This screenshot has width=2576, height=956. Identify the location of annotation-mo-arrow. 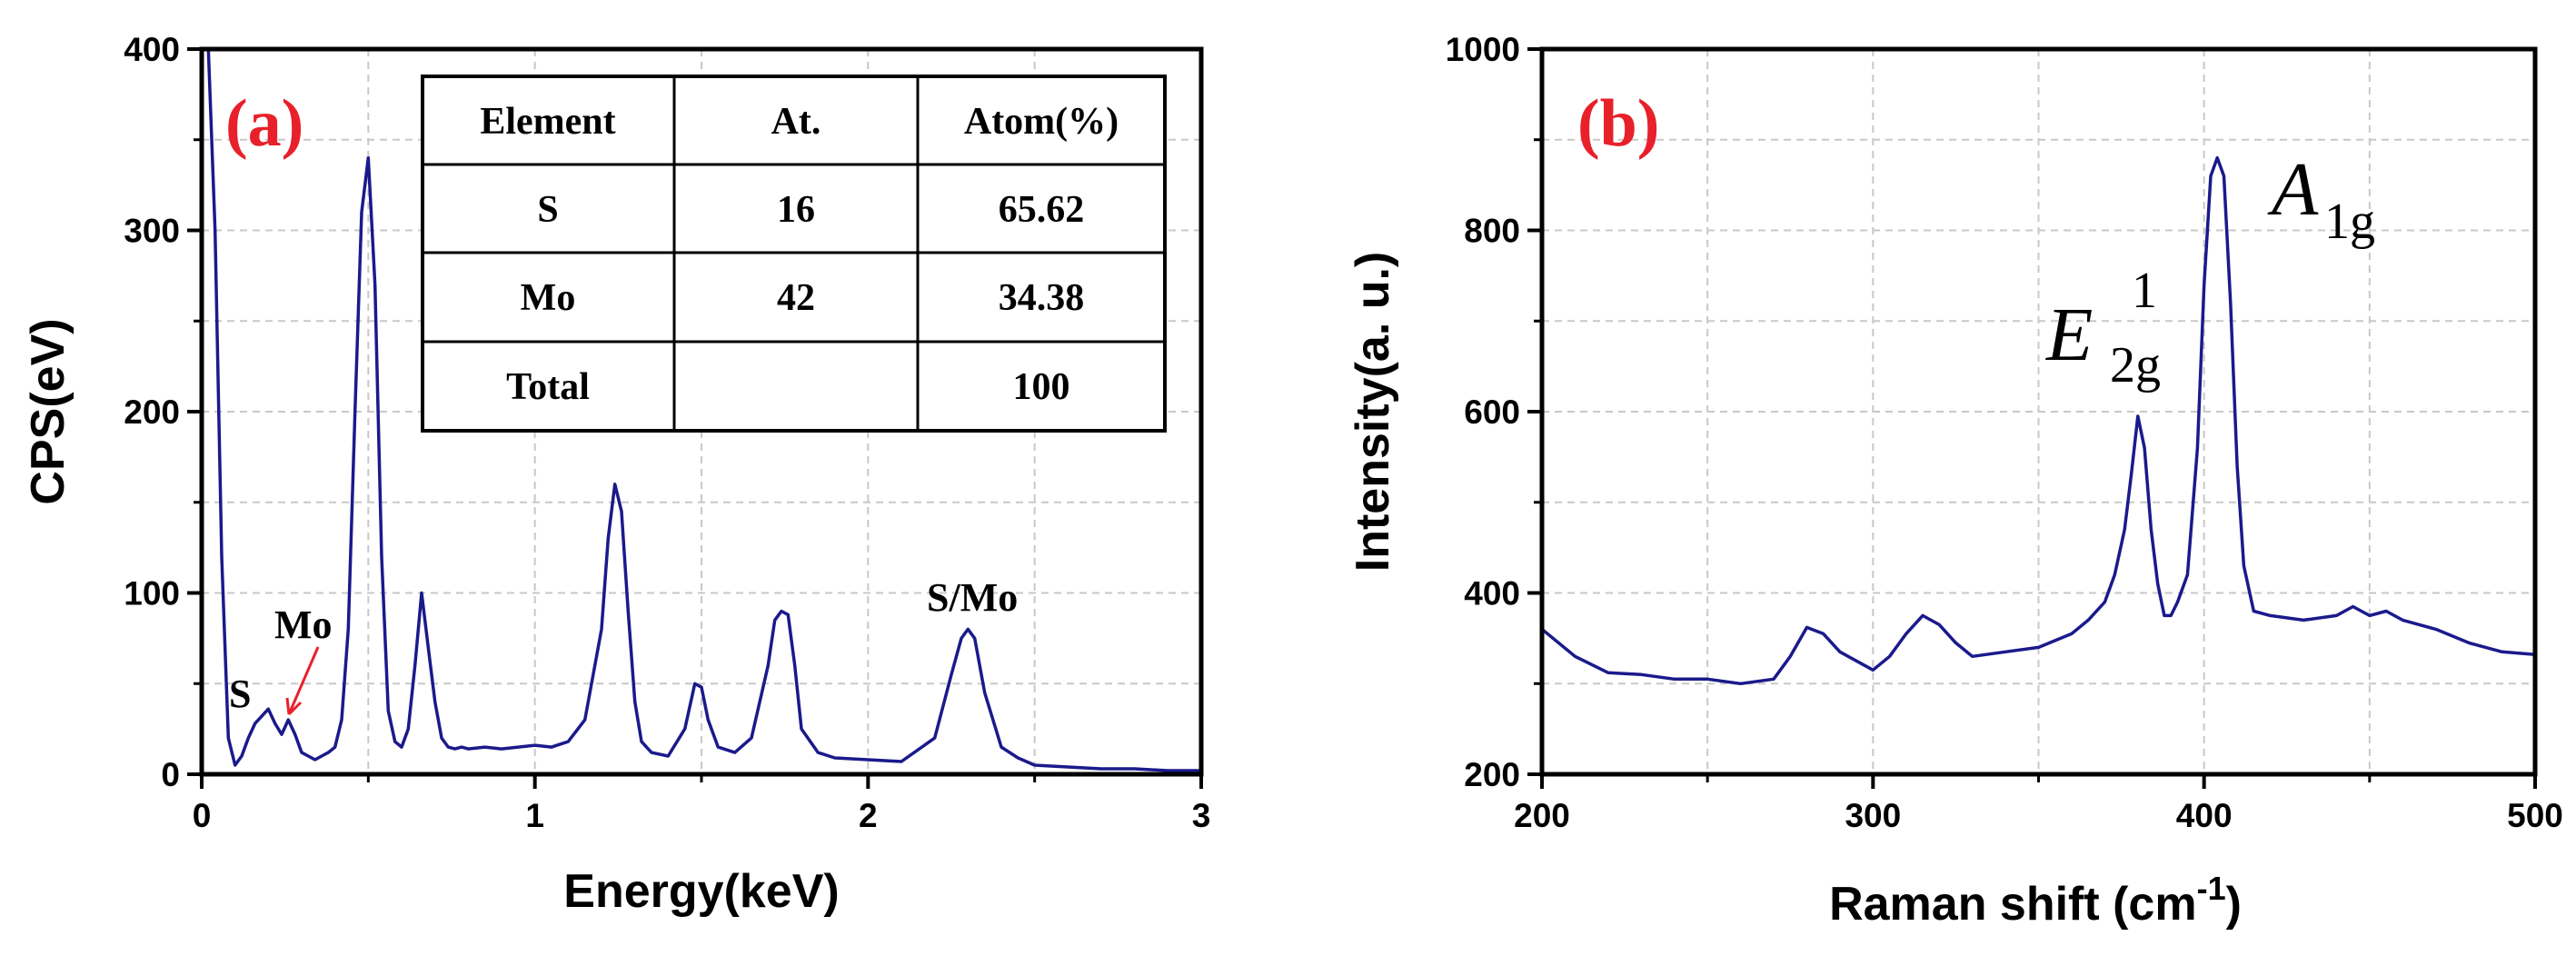
(303, 680).